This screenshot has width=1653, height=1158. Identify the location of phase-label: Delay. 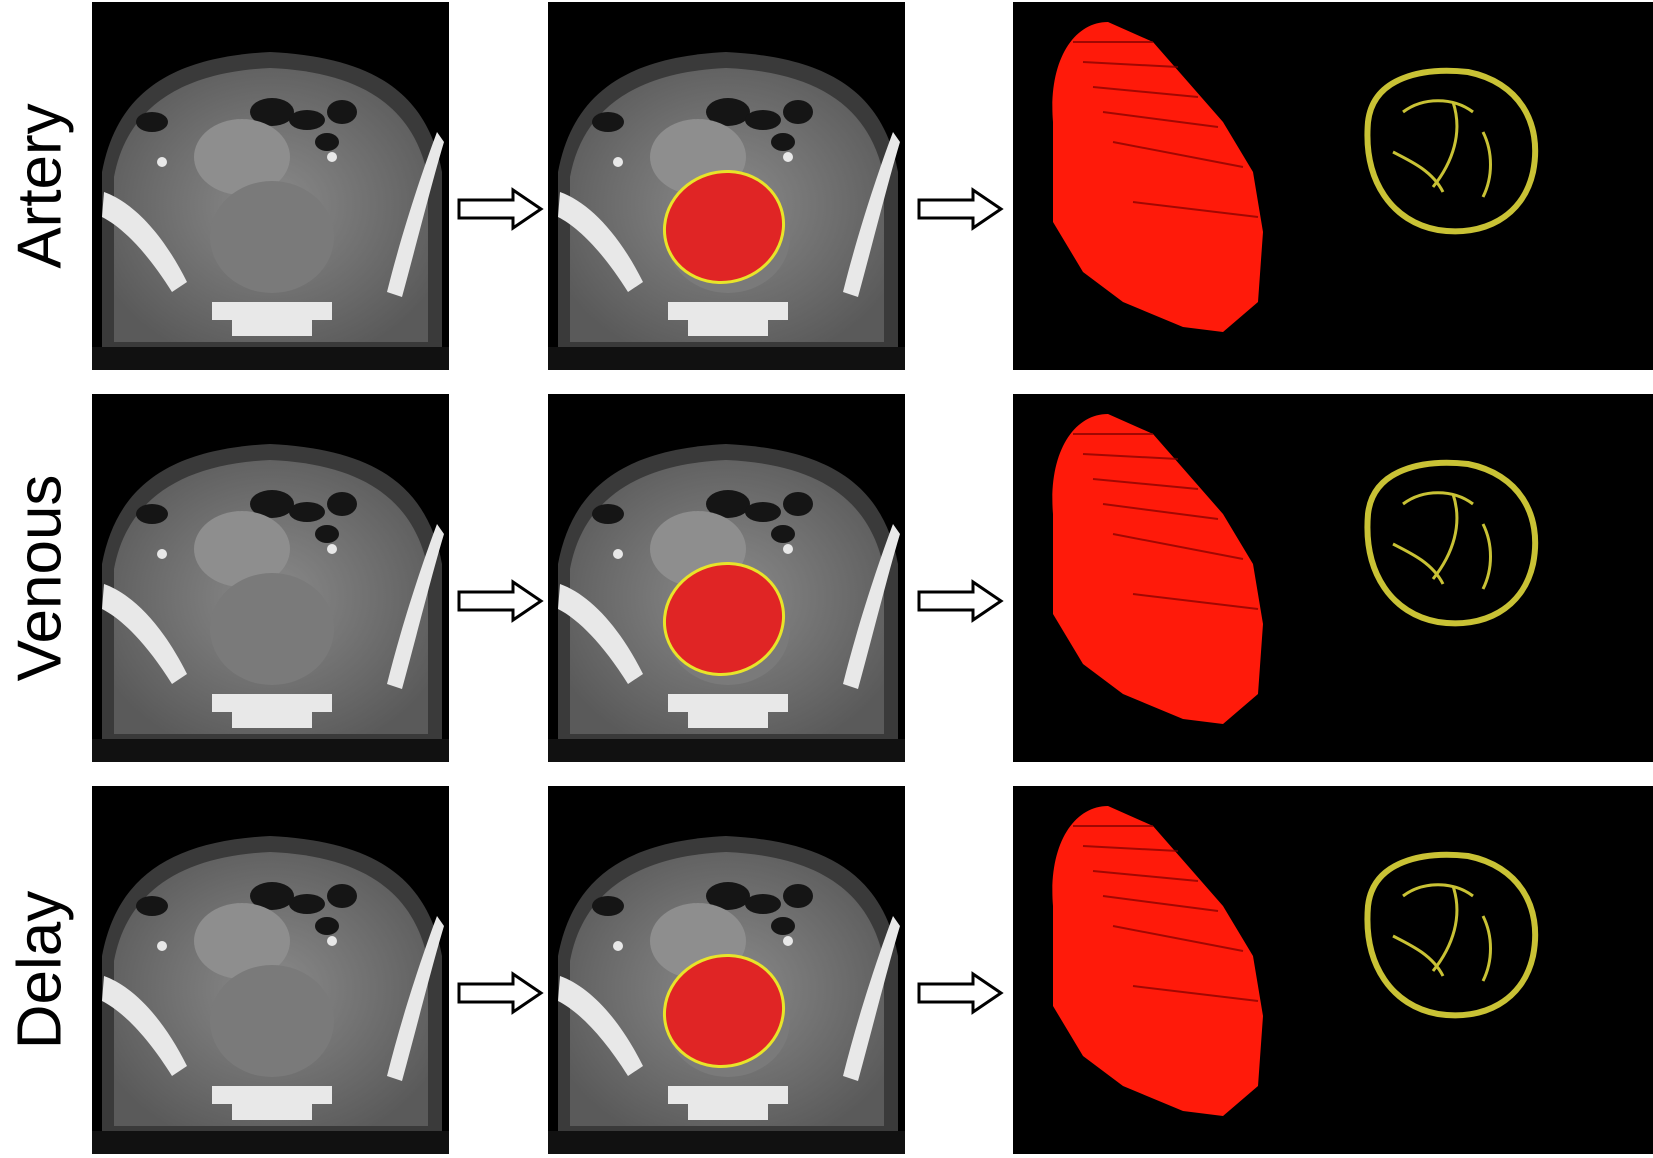
(40, 970).